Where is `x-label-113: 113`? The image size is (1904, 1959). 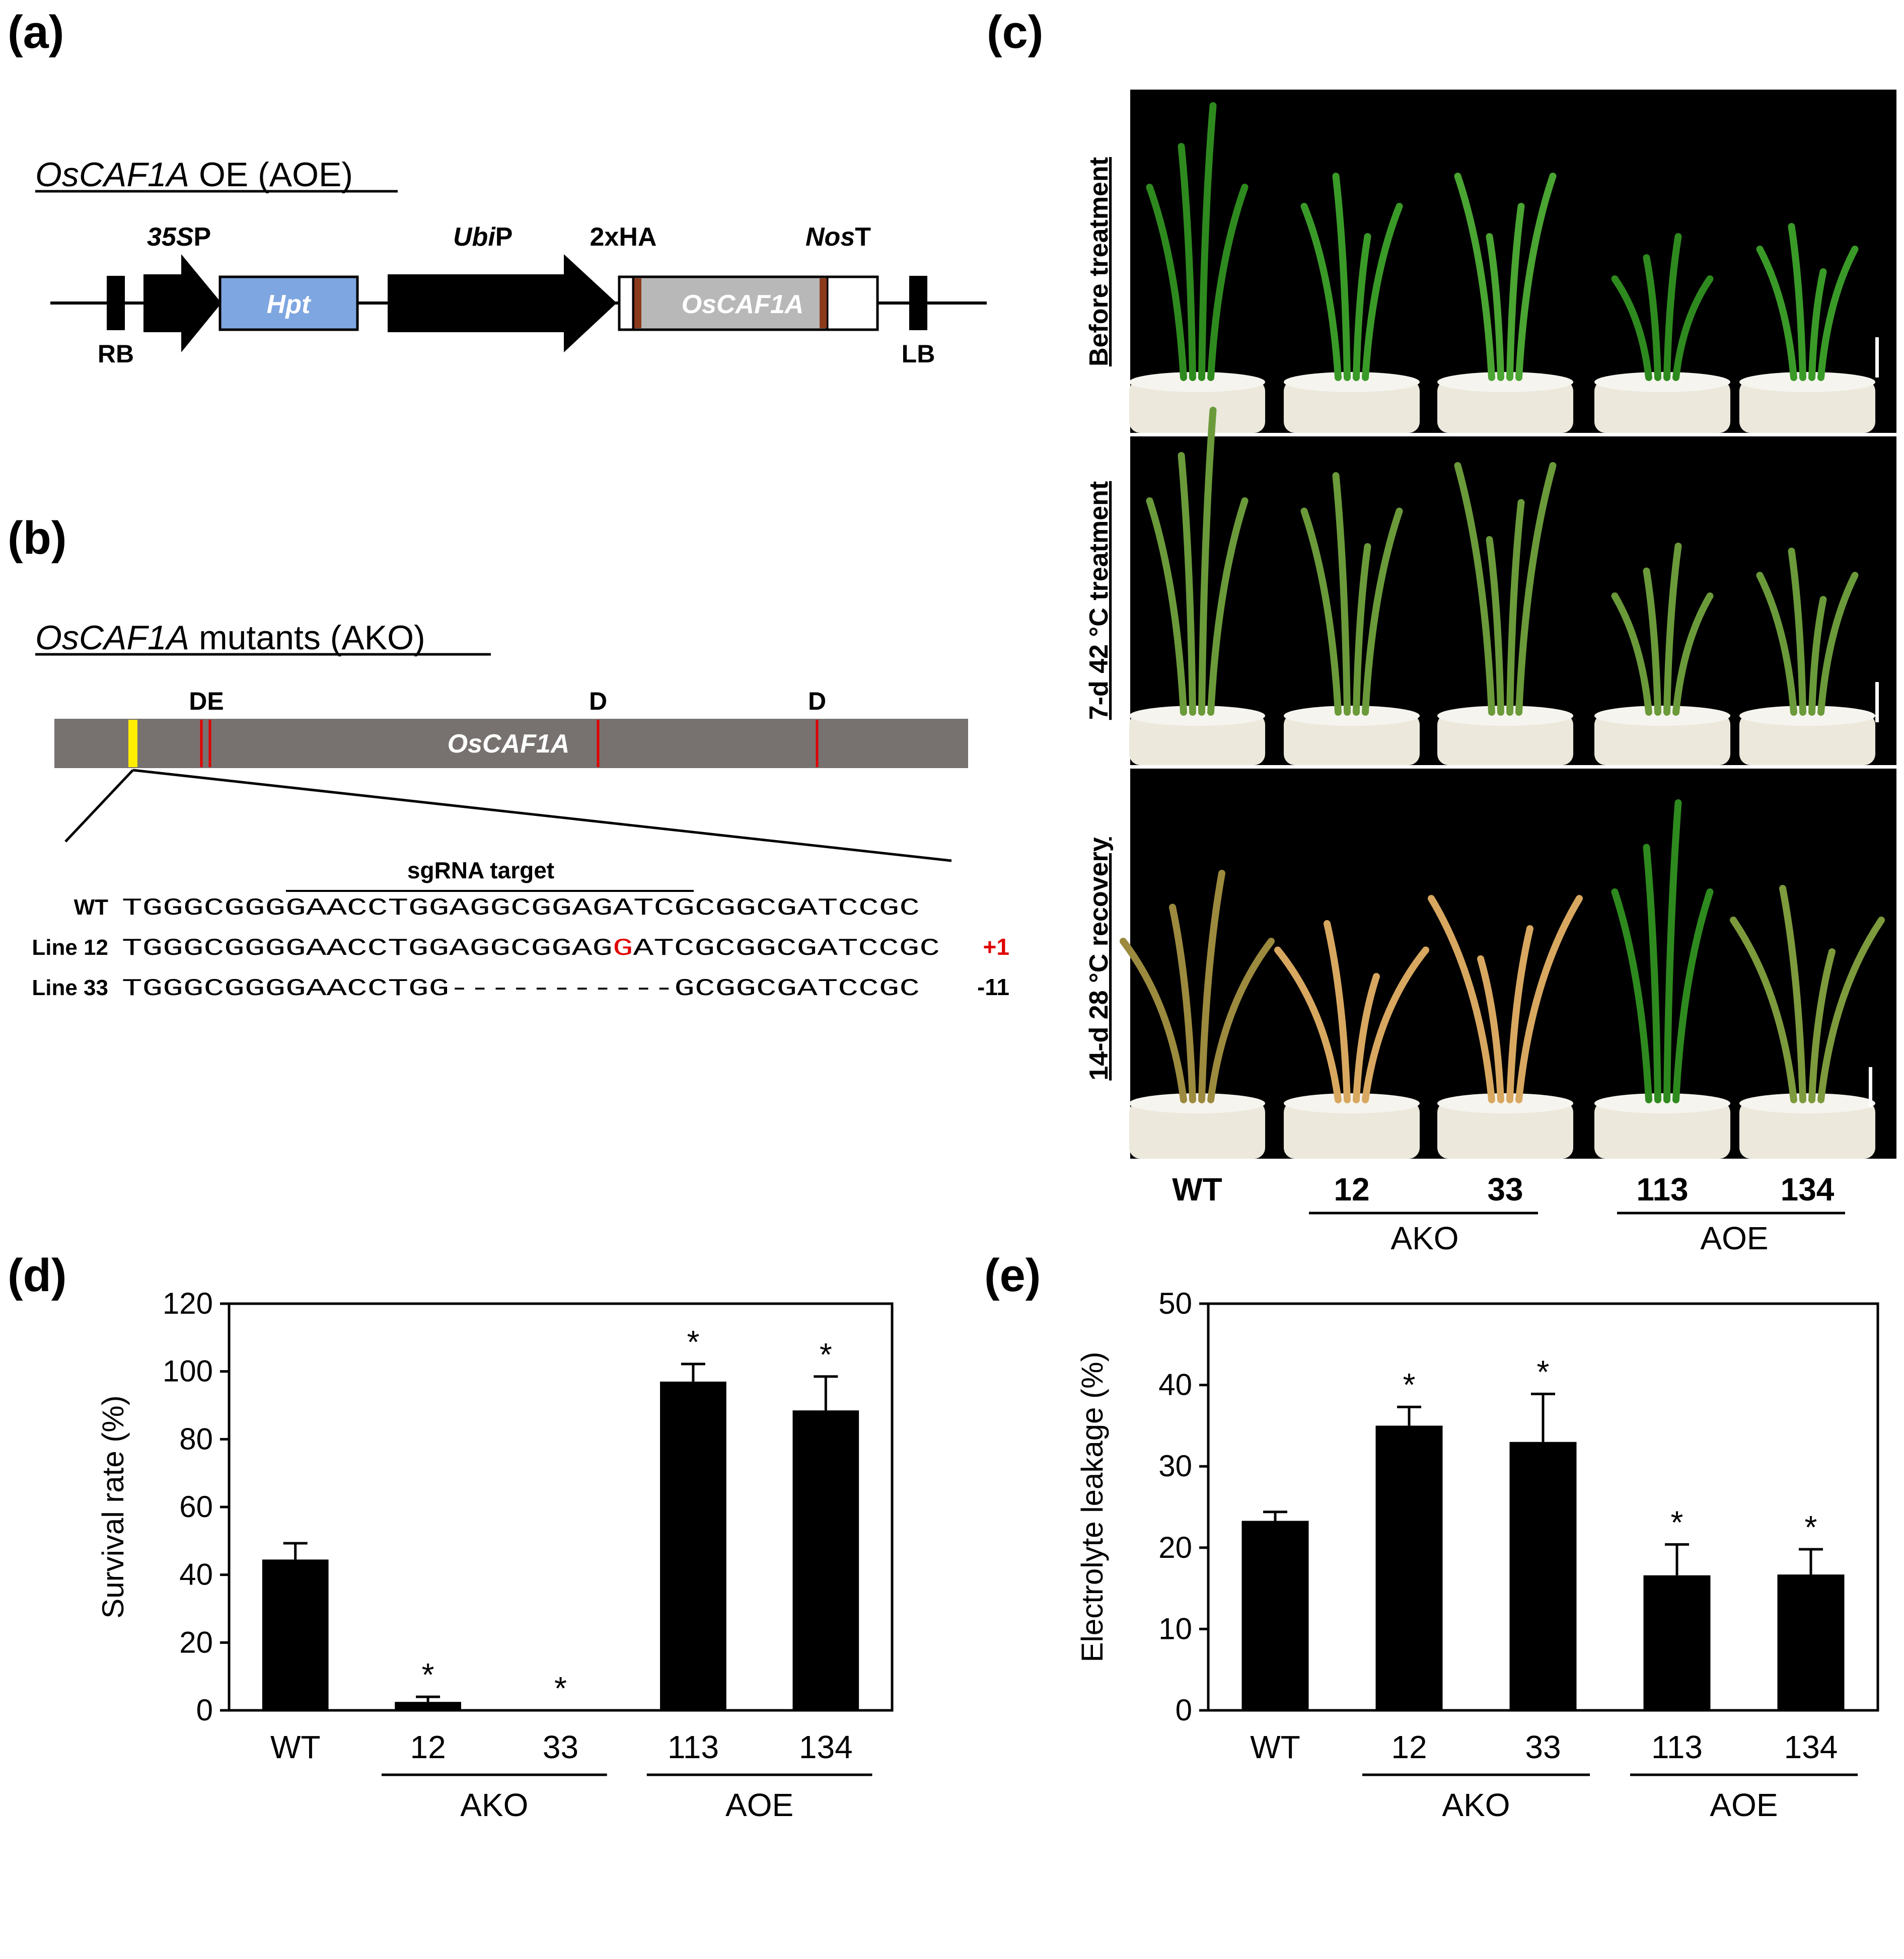
x-label-113: 113 is located at coordinates (693, 1747).